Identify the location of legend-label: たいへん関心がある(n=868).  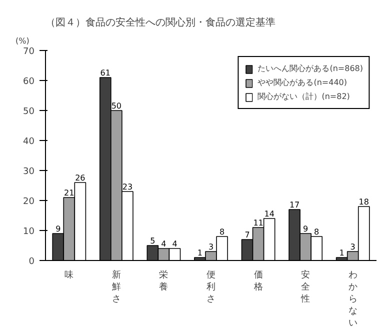
(310, 68).